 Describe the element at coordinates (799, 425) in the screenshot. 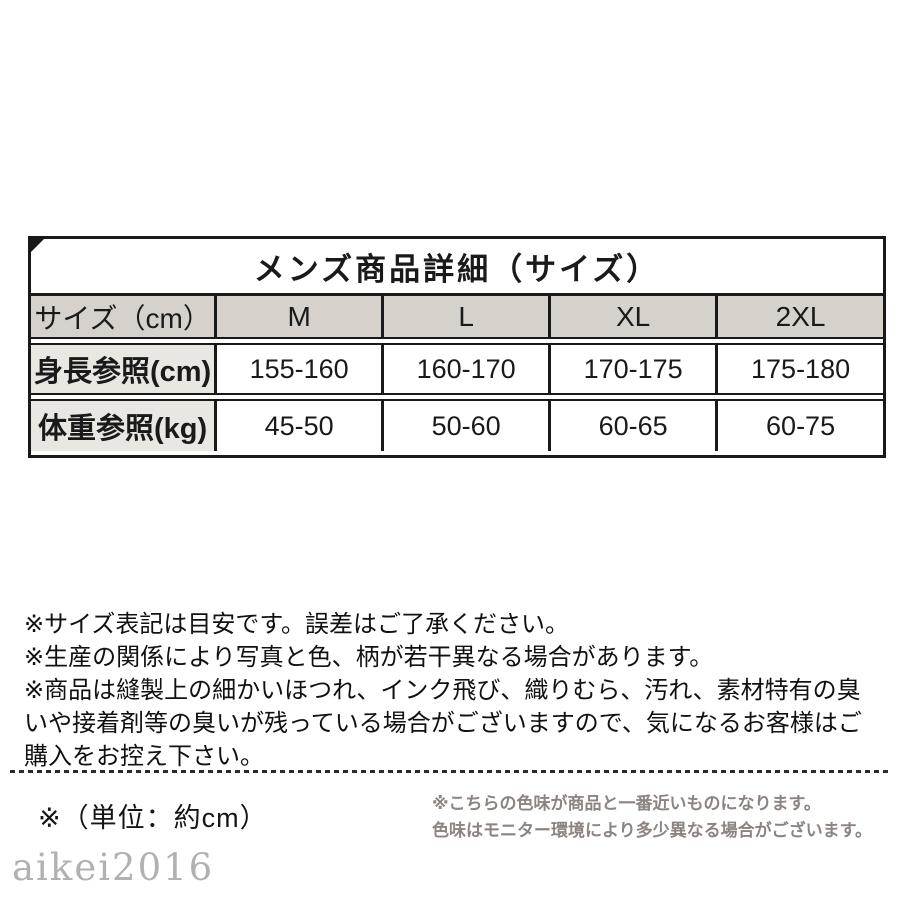

I see `weight-value-2xl: 60-75` at that location.